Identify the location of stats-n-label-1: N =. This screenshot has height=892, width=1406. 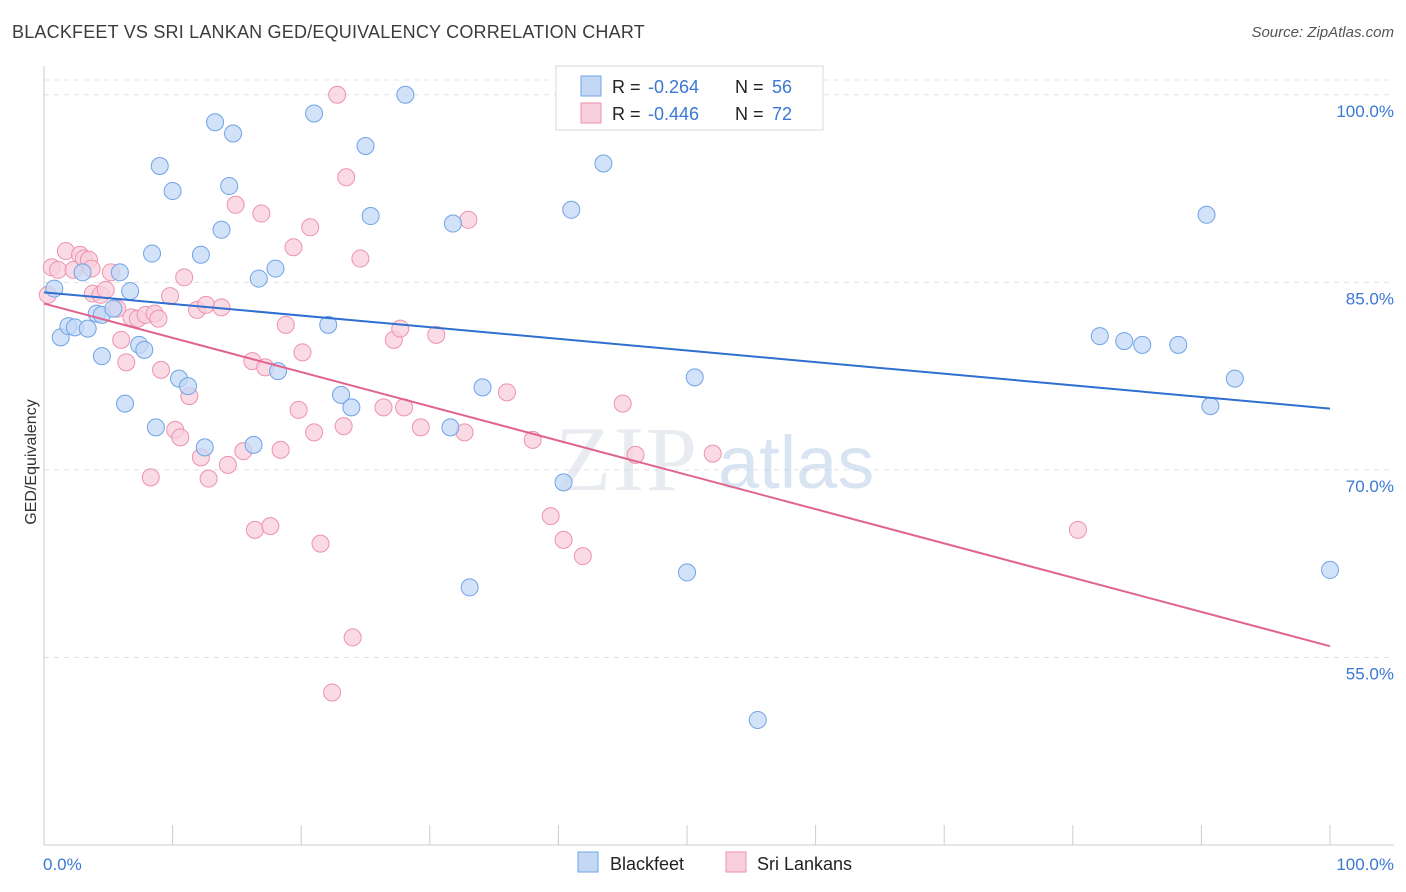
(749, 87).